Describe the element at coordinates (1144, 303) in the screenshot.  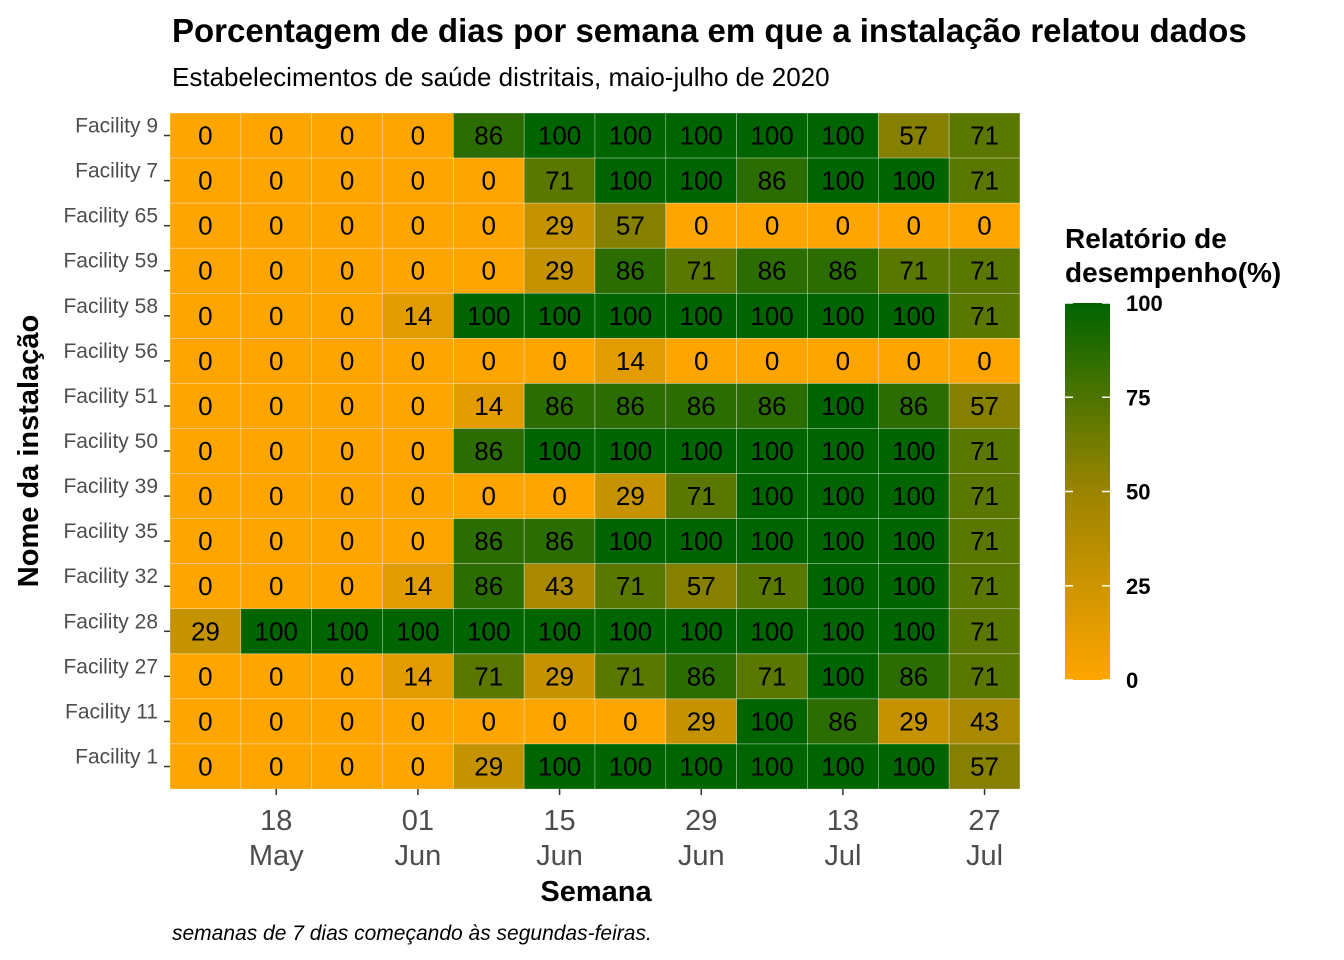
I see `legend-tick-label: 100` at that location.